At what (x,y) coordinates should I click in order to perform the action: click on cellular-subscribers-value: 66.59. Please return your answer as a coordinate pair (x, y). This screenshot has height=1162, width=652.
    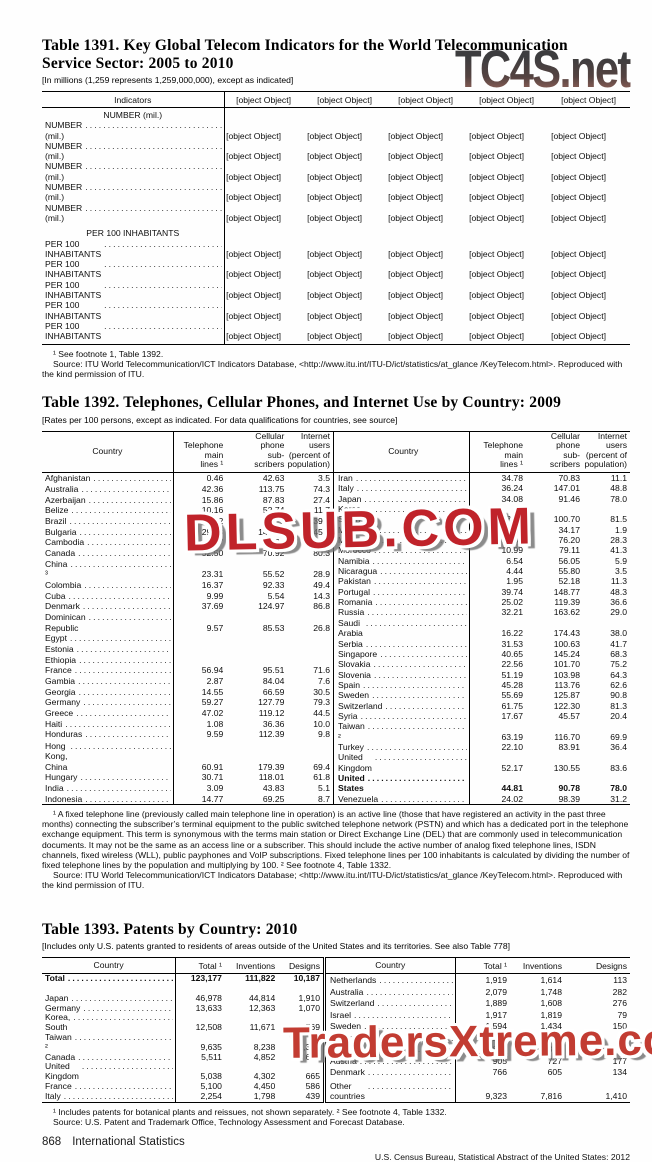
    Looking at the image, I should click on (273, 691).